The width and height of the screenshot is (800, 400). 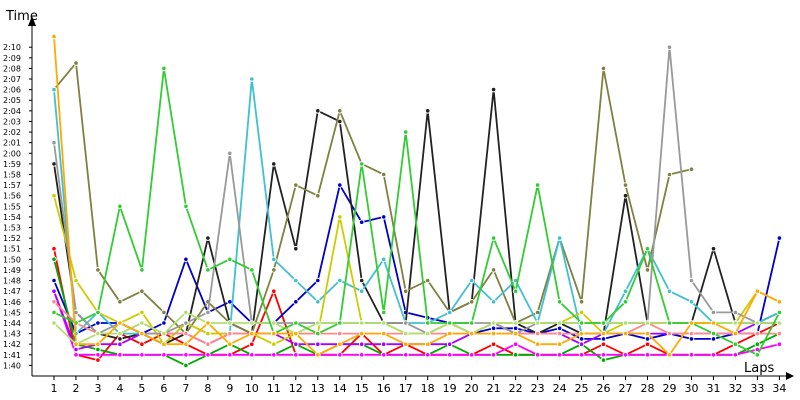 What do you see at coordinates (296, 388) in the screenshot?
I see `x-tick-label: 12` at bounding box center [296, 388].